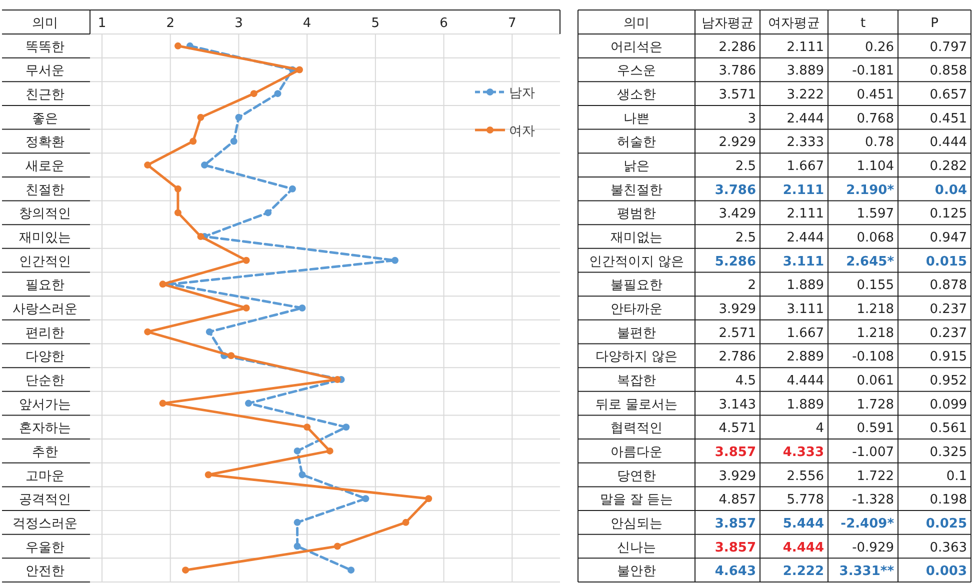 The height and width of the screenshot is (584, 973). I want to click on y-tick-label: 공격적인, so click(45, 500).